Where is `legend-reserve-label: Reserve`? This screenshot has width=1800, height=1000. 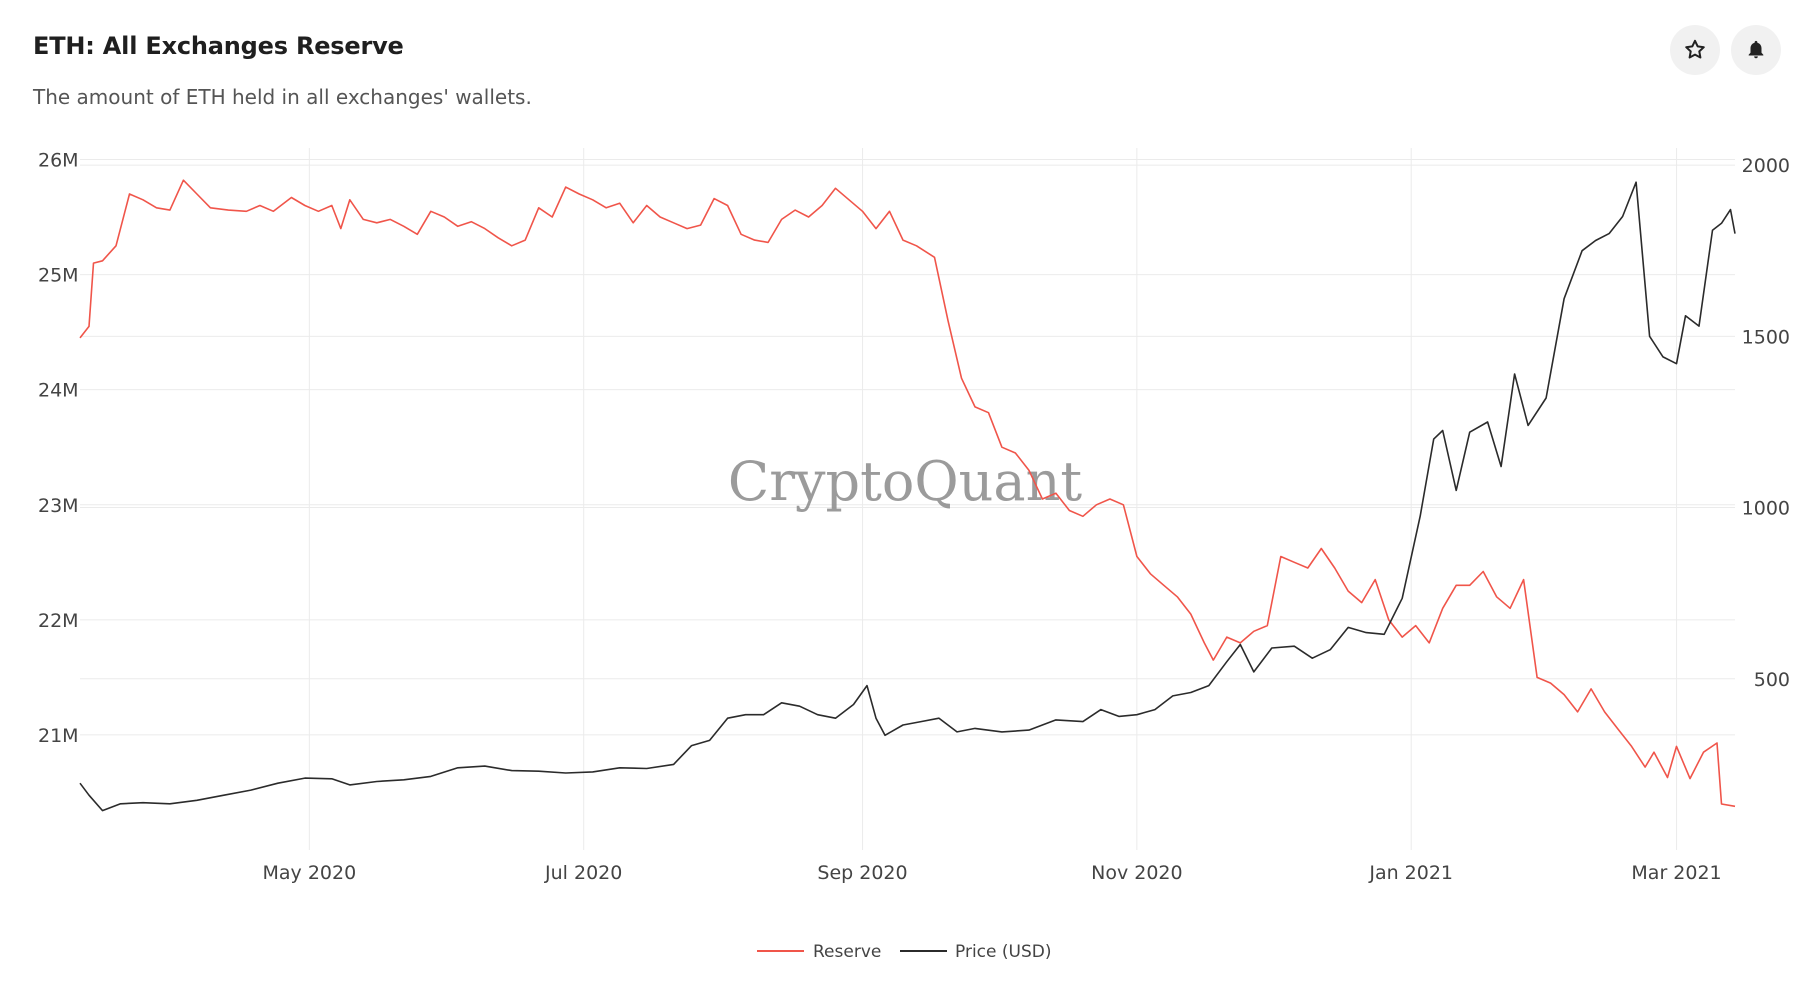 legend-reserve-label: Reserve is located at coordinates (847, 952).